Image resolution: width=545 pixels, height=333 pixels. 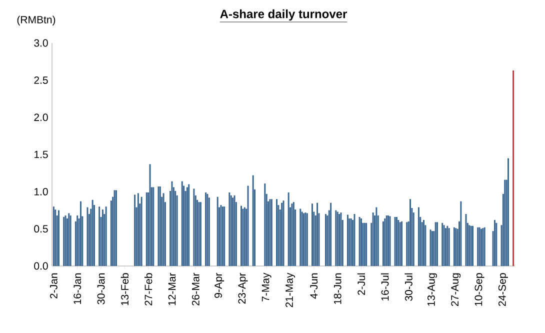 What do you see at coordinates (36, 21) in the screenshot?
I see `y-axis-title: (RMBtn)` at bounding box center [36, 21].